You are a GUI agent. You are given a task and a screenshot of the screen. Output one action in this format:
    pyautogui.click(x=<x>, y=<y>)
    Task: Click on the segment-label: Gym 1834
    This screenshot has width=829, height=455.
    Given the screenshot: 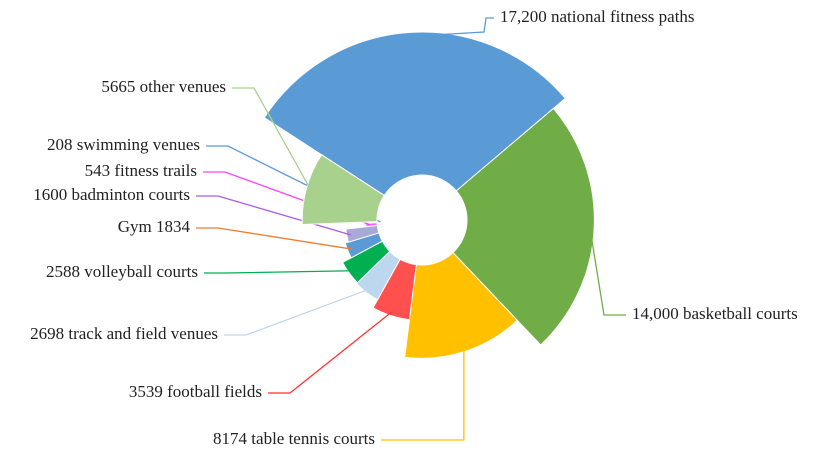 What is the action you would take?
    pyautogui.click(x=154, y=226)
    